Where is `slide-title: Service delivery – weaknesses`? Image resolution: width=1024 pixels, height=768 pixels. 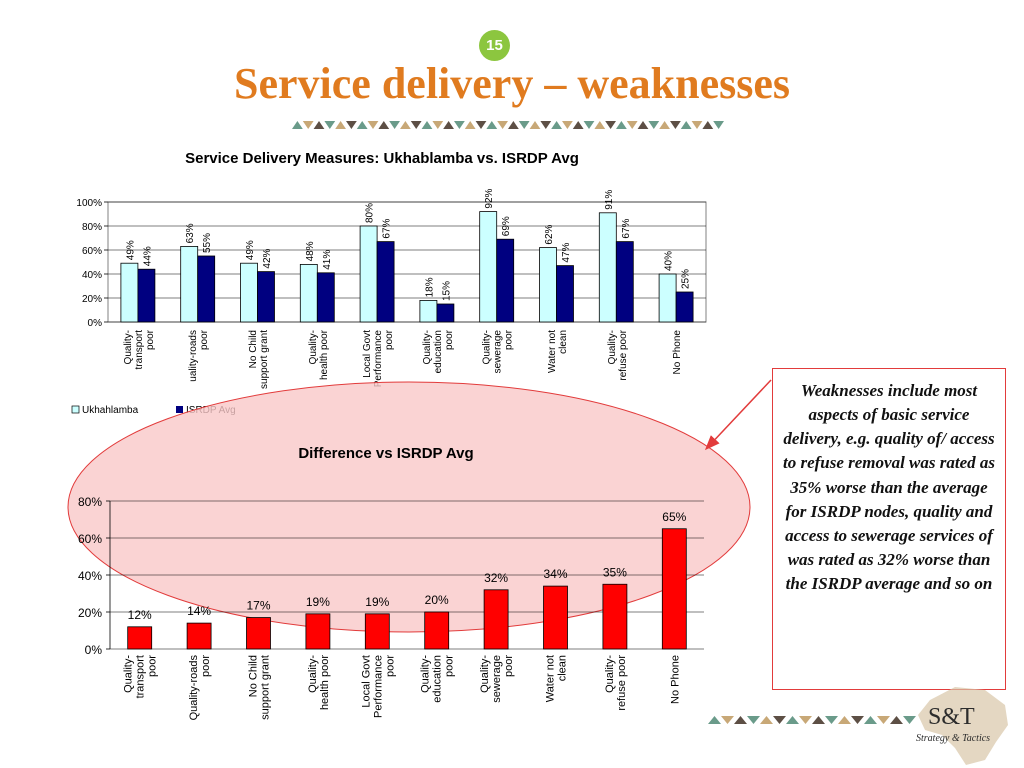 slide-title: Service delivery – weaknesses is located at coordinates (512, 83).